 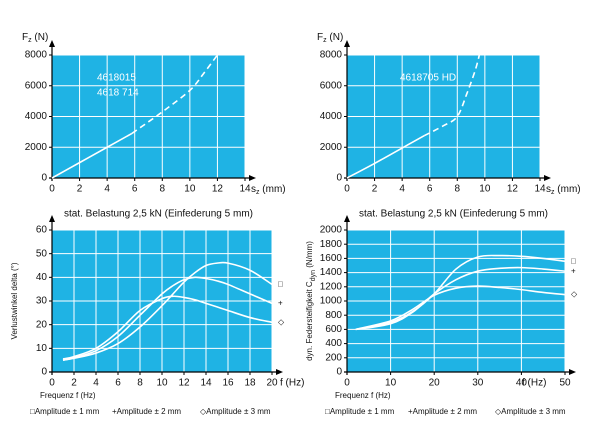 What do you see at coordinates (42, 277) in the screenshot?
I see `y-tick-label: 40` at bounding box center [42, 277].